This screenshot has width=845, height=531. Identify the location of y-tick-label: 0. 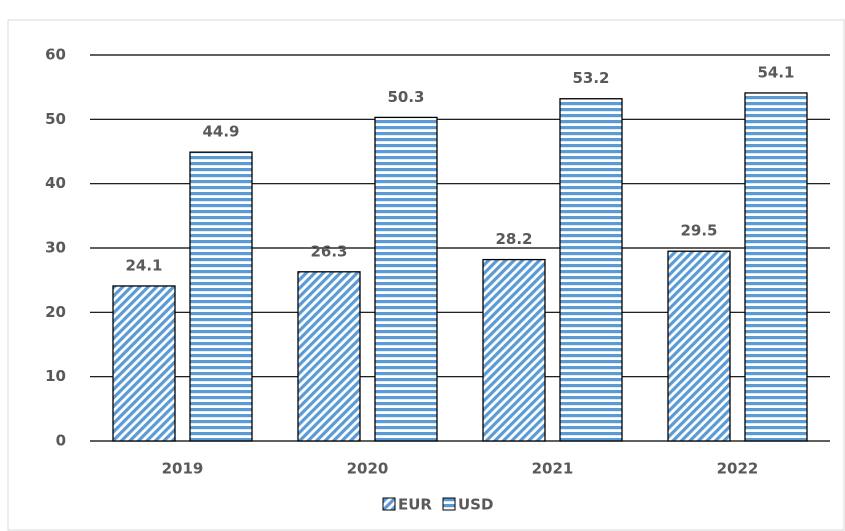
(61, 441).